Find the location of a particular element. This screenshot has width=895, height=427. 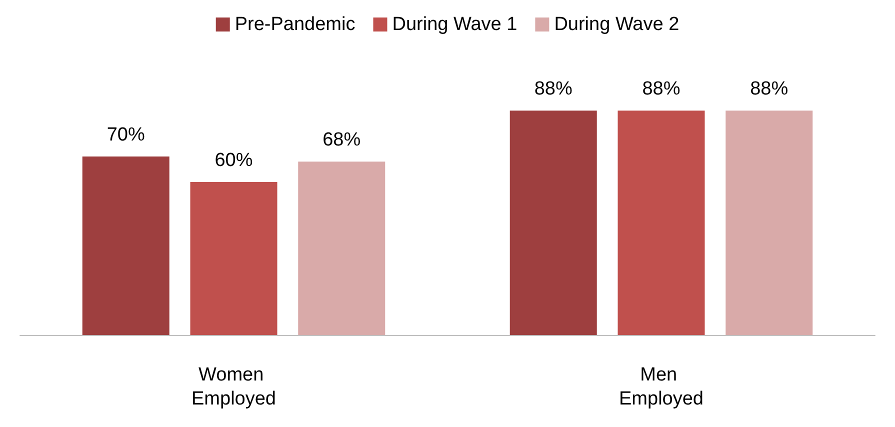

x-tick-label: Women Employed is located at coordinates (234, 387).